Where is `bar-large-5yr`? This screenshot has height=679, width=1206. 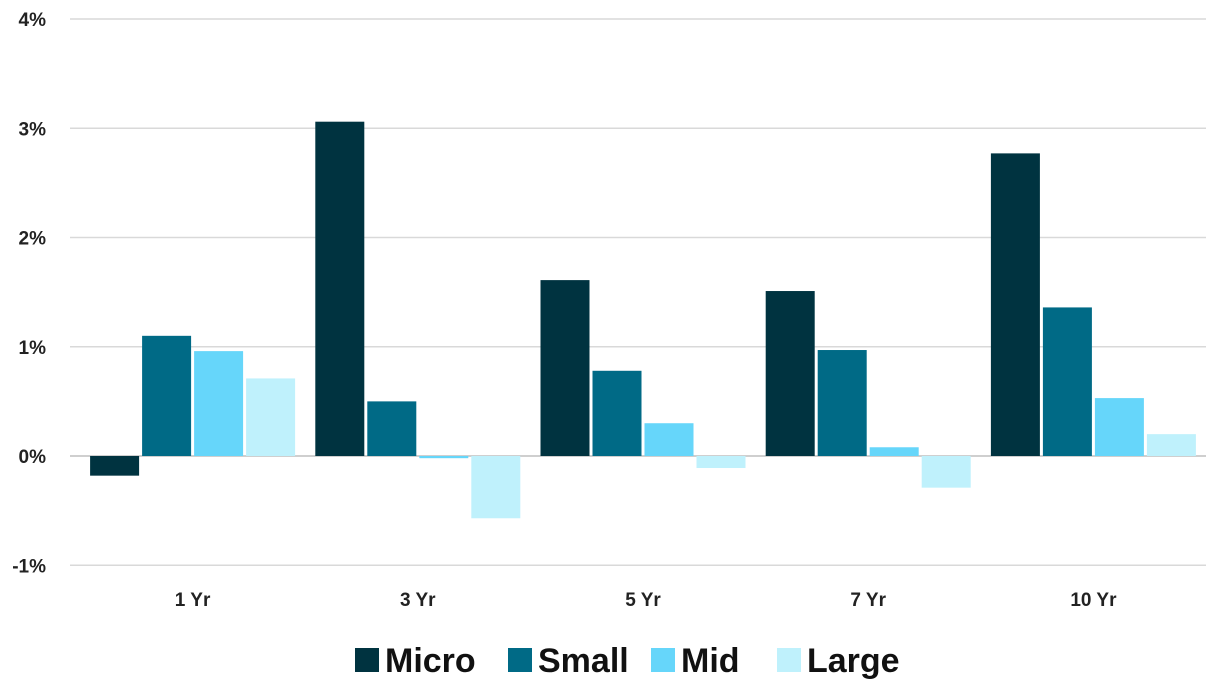
bar-large-5yr is located at coordinates (721, 462).